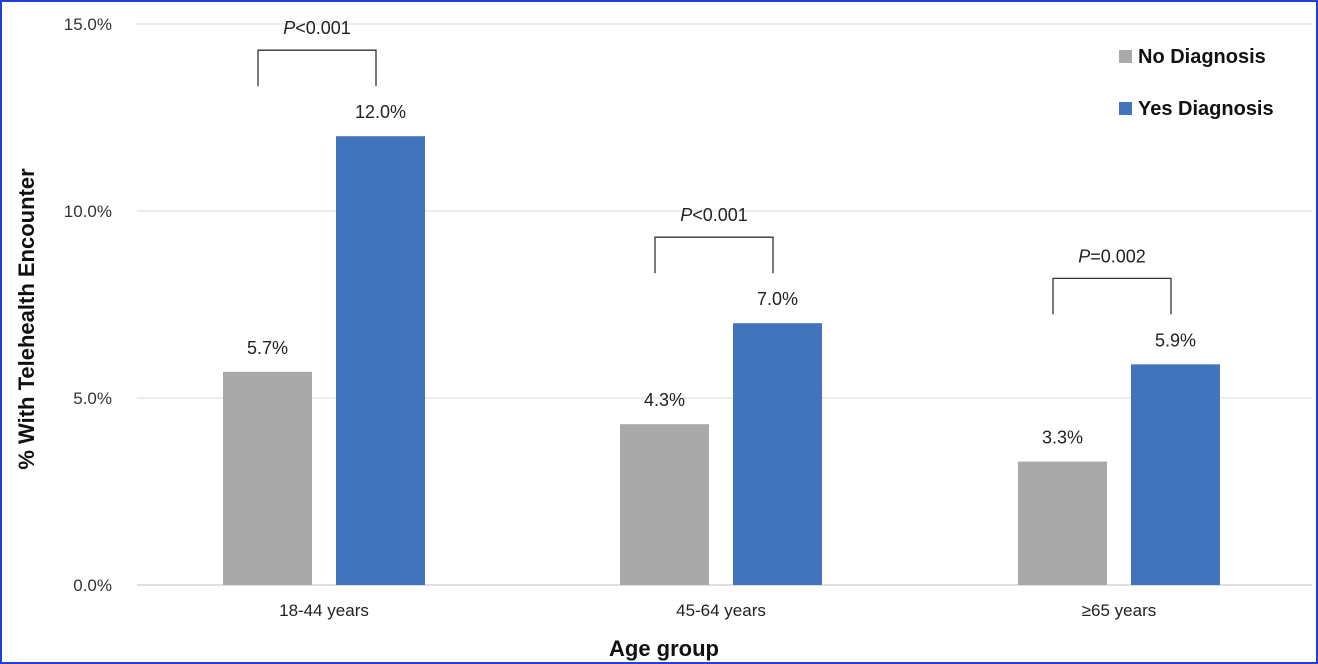  I want to click on legend-label: No Diagnosis, so click(1202, 57).